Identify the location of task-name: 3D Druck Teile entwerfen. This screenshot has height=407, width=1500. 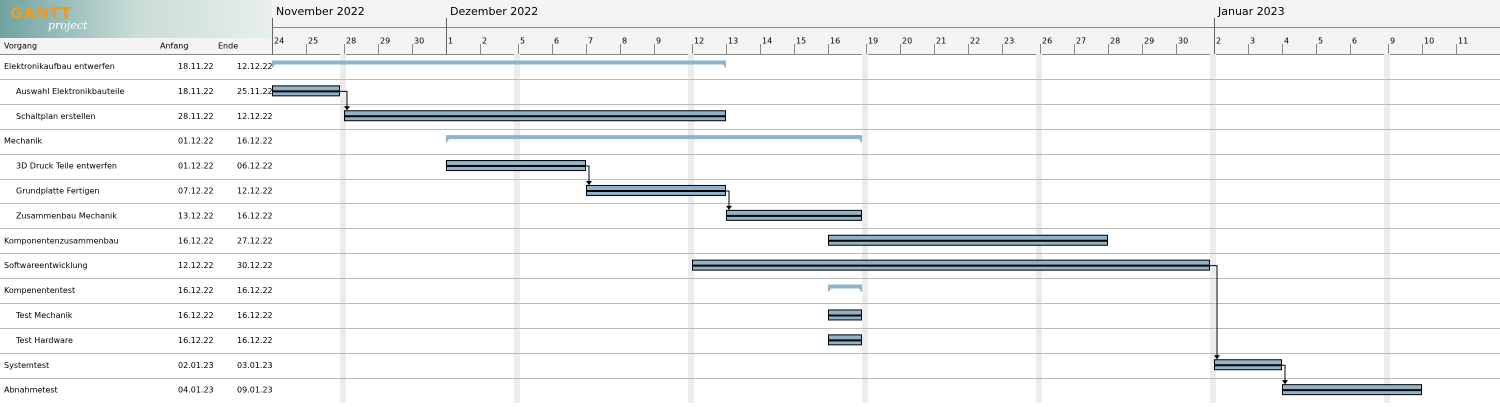
(66, 166).